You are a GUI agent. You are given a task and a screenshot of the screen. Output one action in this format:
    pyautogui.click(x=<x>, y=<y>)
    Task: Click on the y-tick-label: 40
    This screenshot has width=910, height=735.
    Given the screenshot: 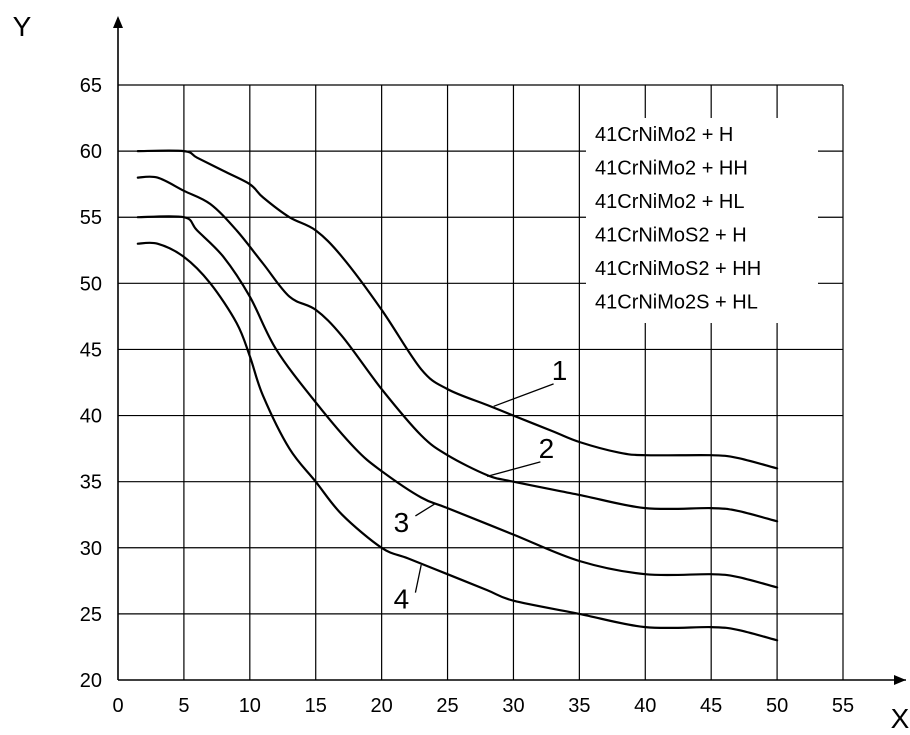 What is the action you would take?
    pyautogui.click(x=91, y=417)
    